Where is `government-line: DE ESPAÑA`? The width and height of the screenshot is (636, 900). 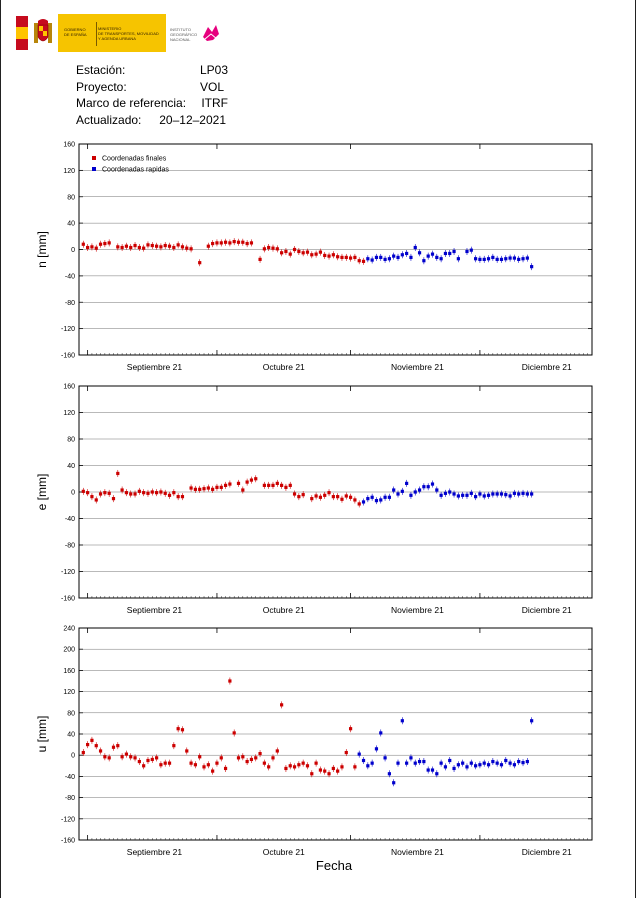 government-line: DE ESPAÑA is located at coordinates (75, 34).